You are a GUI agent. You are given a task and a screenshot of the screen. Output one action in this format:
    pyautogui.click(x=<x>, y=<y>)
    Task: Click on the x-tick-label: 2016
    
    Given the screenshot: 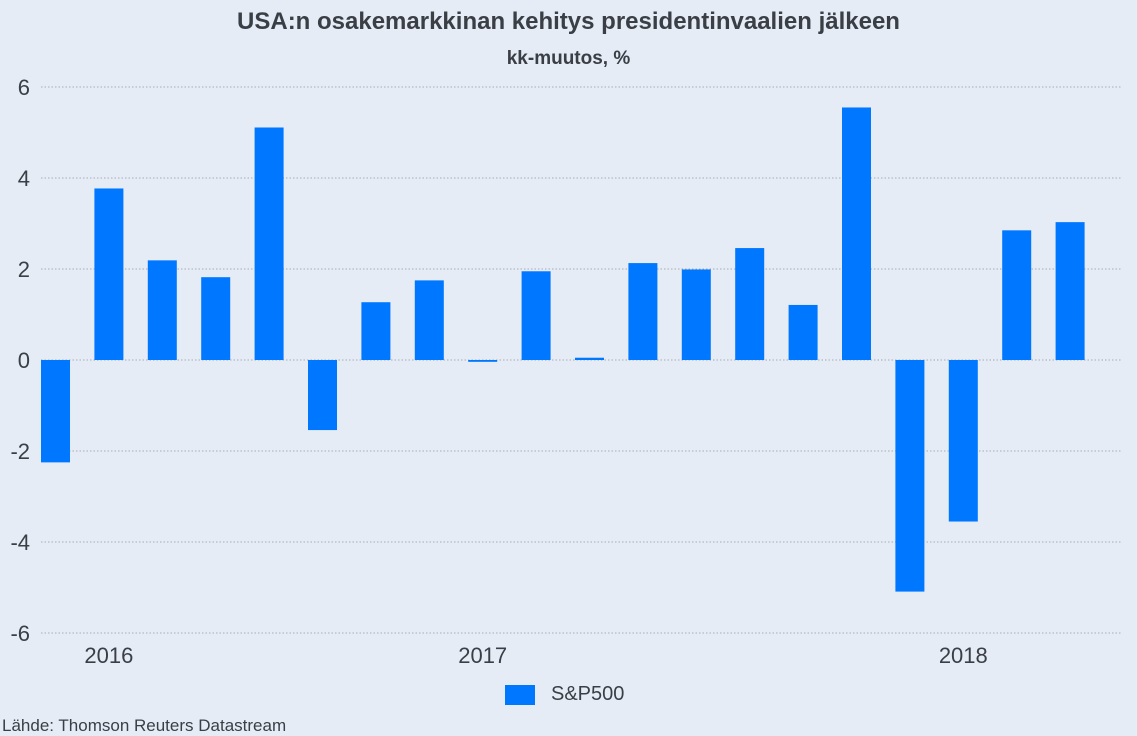 What is the action you would take?
    pyautogui.click(x=108, y=655)
    